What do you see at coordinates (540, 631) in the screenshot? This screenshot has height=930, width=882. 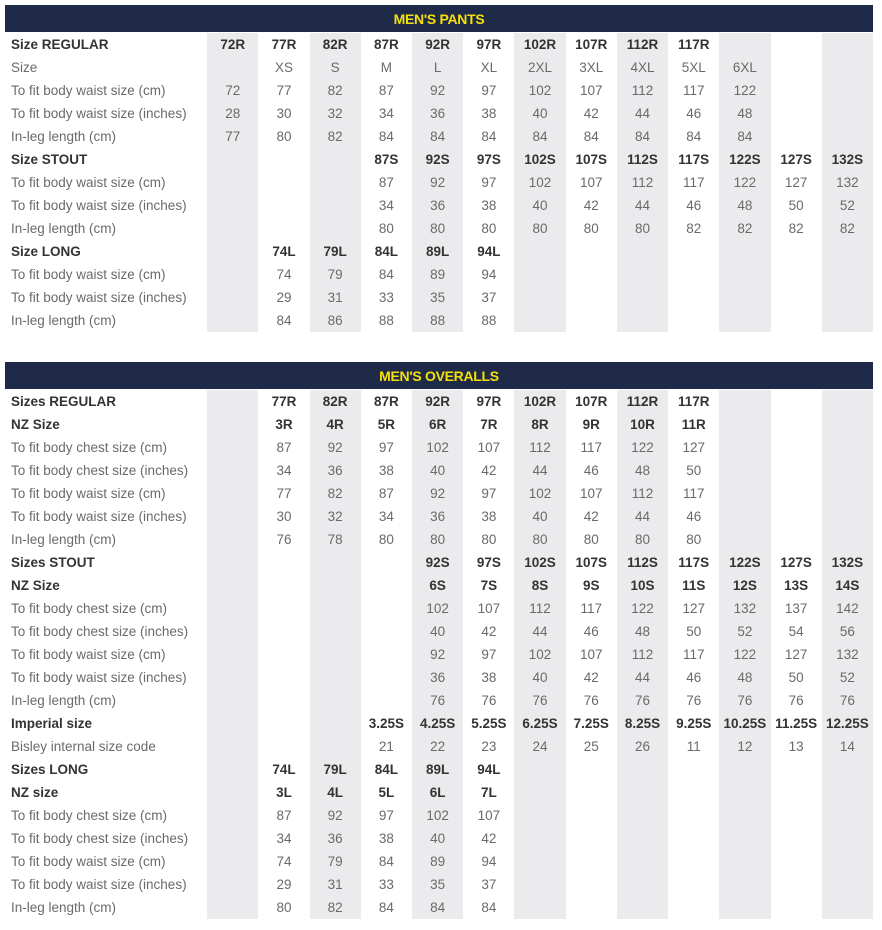 I see `table-cell: 44` at bounding box center [540, 631].